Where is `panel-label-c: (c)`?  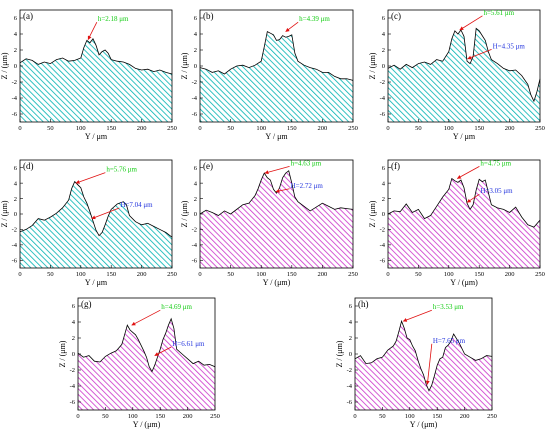 panel-label-c: (c) is located at coordinates (396, 16).